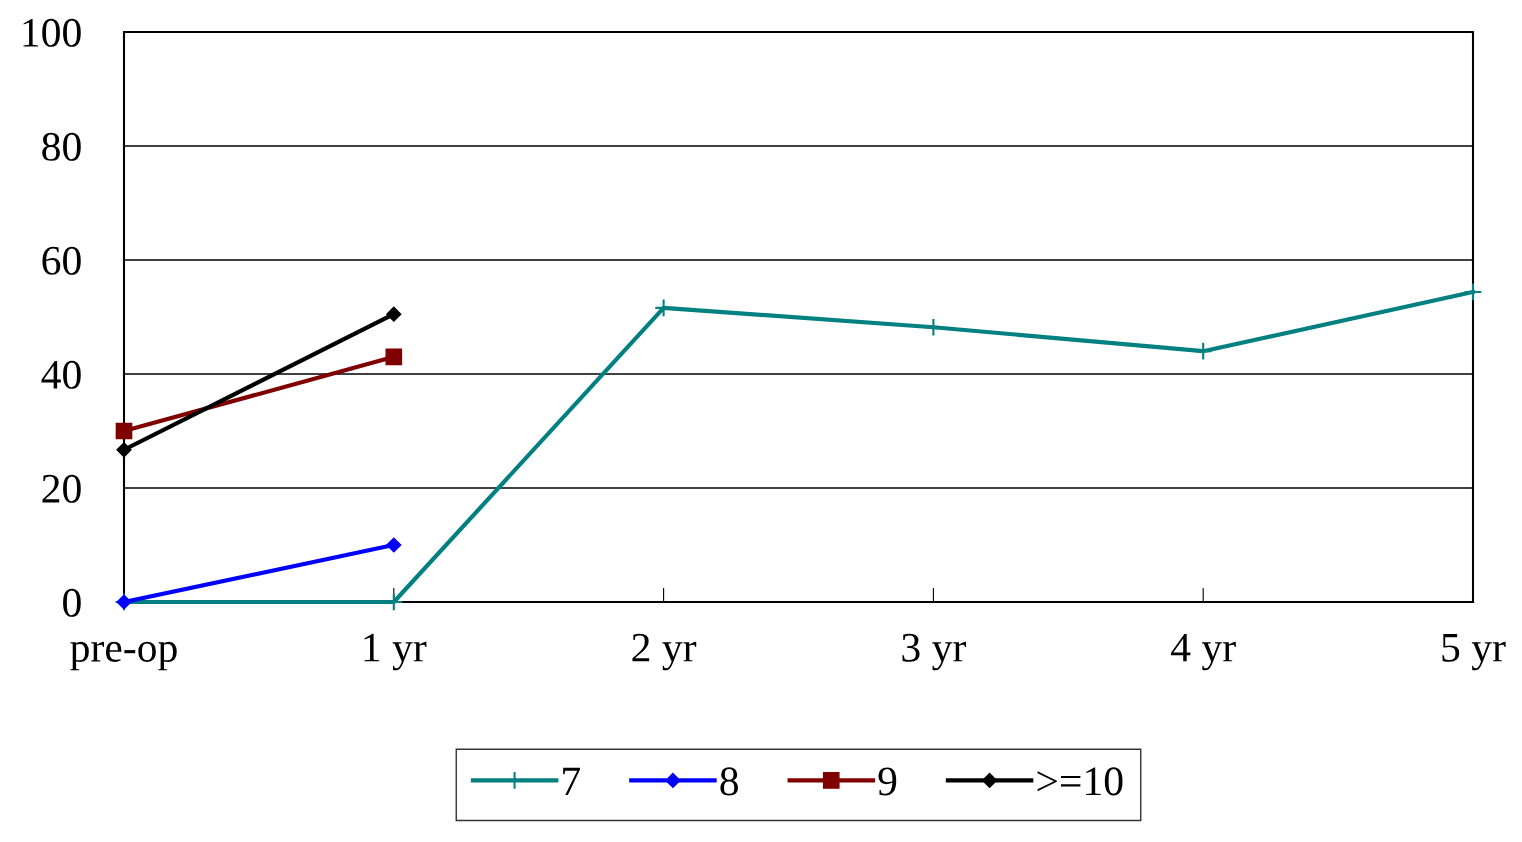  I want to click on x-tick-label: pre-op, so click(123, 656).